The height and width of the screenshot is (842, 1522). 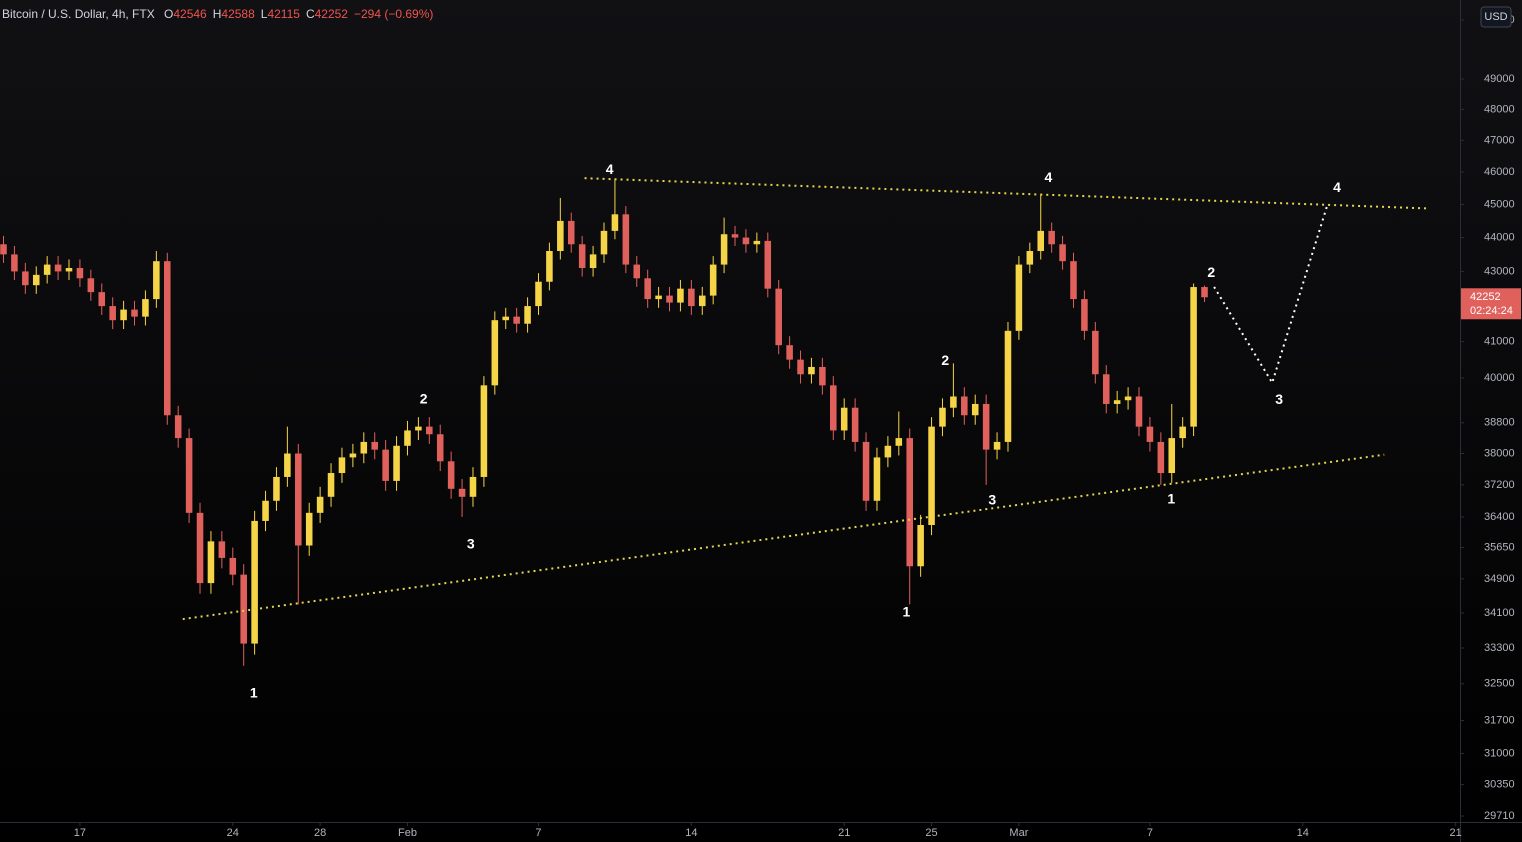 What do you see at coordinates (1456, 833) in the screenshot?
I see `x-tick-label: 21` at bounding box center [1456, 833].